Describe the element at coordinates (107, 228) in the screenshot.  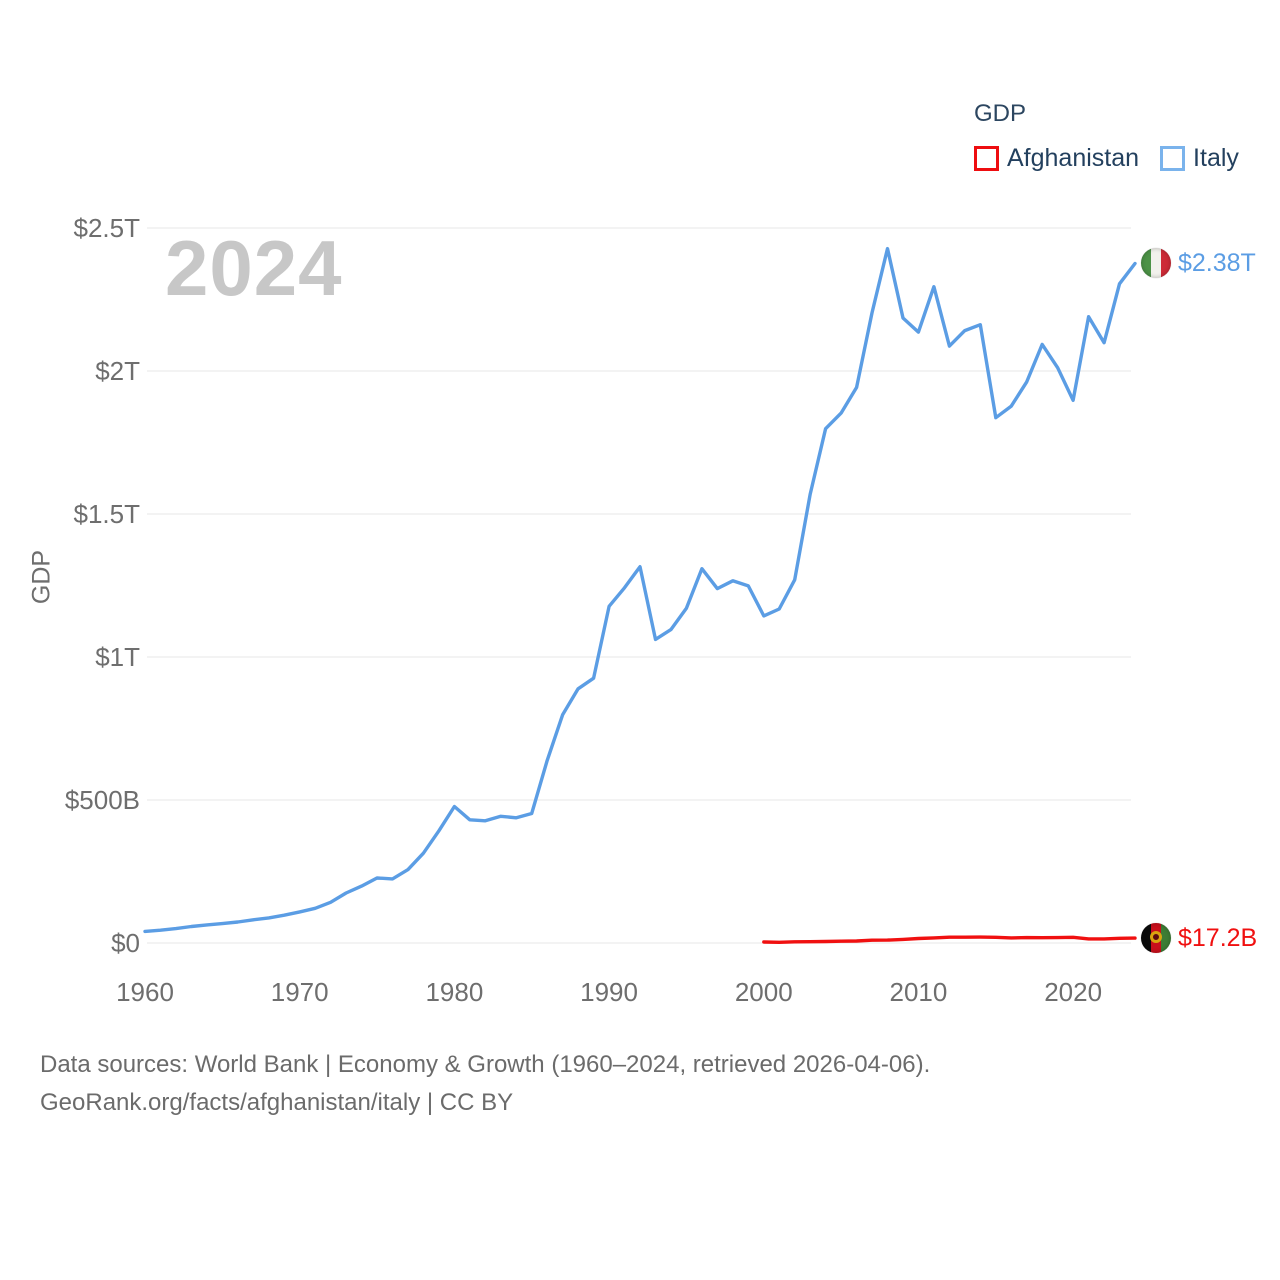
I see `y-tick-label: $2.5T` at that location.